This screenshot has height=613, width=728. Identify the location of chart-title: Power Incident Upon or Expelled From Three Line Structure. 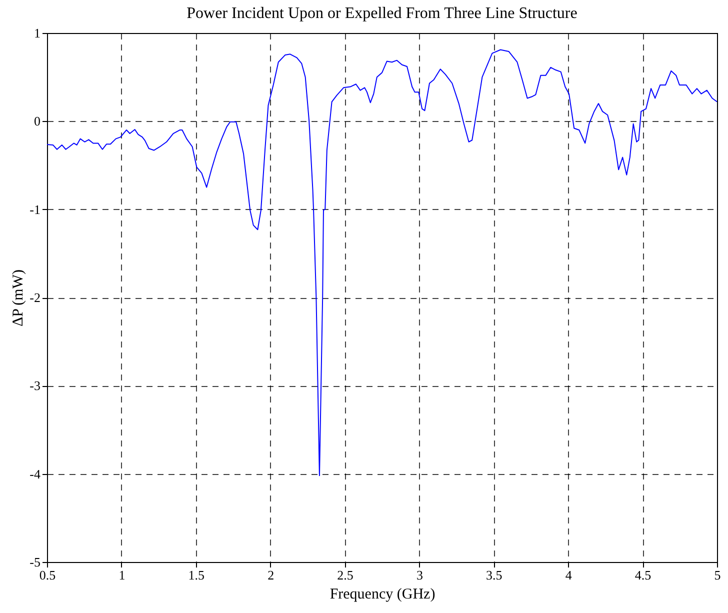
(382, 13).